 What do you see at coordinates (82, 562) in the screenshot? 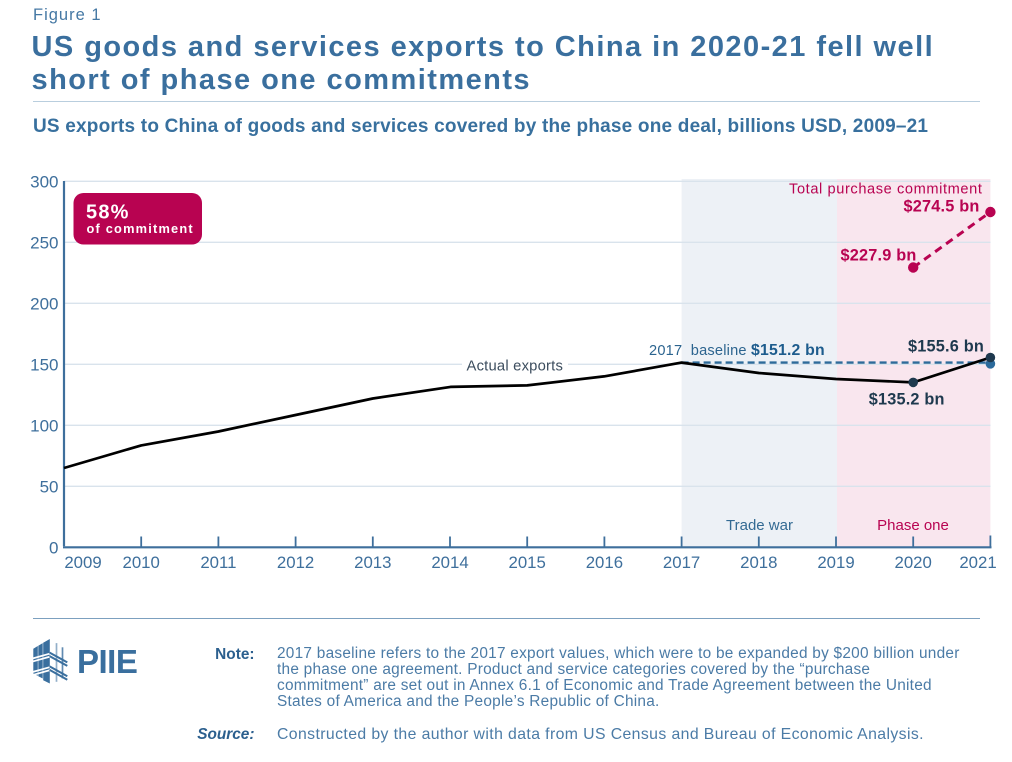
I see `svg-text: 2009` at bounding box center [82, 562].